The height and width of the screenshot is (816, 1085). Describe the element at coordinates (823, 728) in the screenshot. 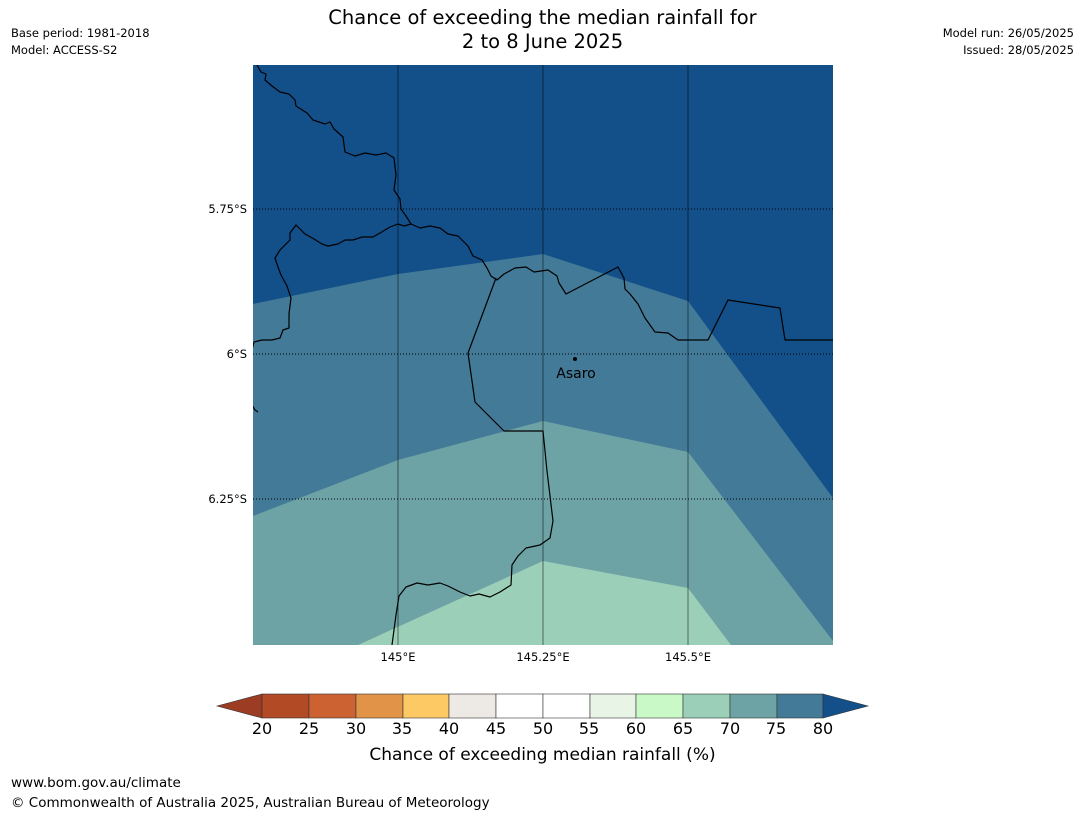

I see `colorbar-tick-80: 80` at that location.